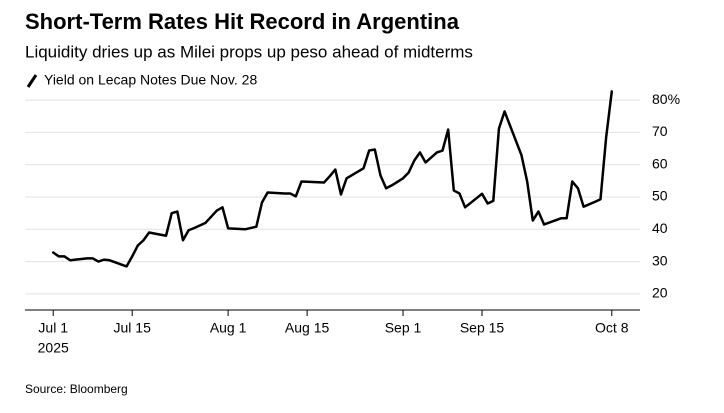  What do you see at coordinates (660, 260) in the screenshot?
I see `y-tick-label: 30` at bounding box center [660, 260].